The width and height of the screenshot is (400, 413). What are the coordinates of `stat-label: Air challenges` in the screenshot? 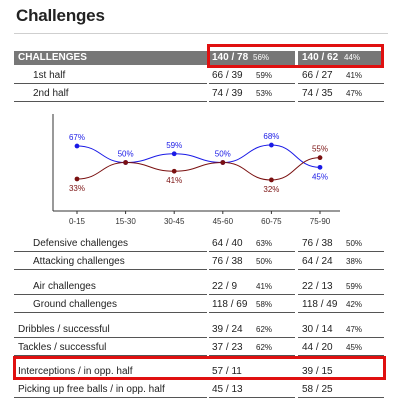 It's located at (64, 286).